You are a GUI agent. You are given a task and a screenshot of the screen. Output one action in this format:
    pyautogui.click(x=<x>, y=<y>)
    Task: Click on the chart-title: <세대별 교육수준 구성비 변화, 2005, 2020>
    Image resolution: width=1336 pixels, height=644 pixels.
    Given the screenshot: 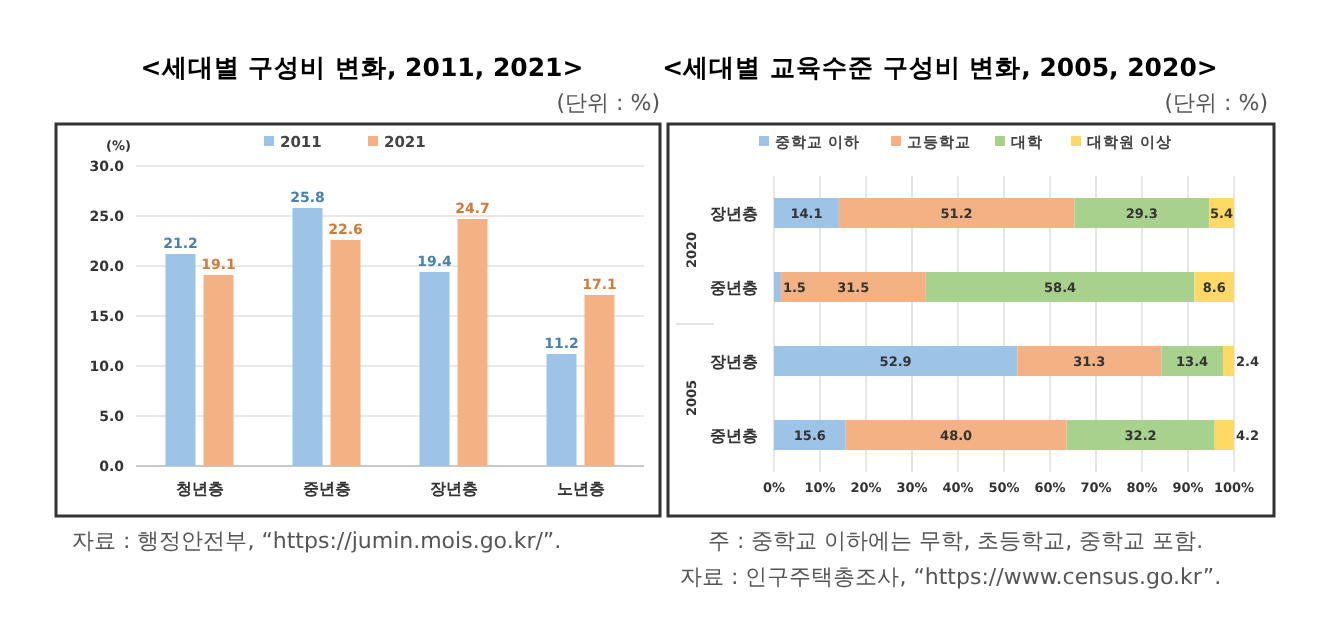 What is the action you would take?
    pyautogui.click(x=940, y=67)
    